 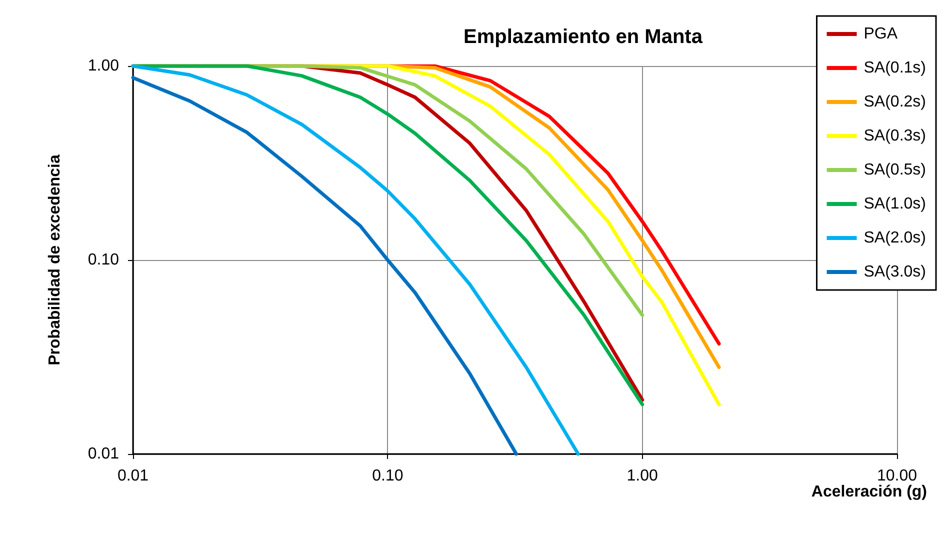 I want to click on chart-title: Emplazamiento en Manta, so click(x=584, y=37).